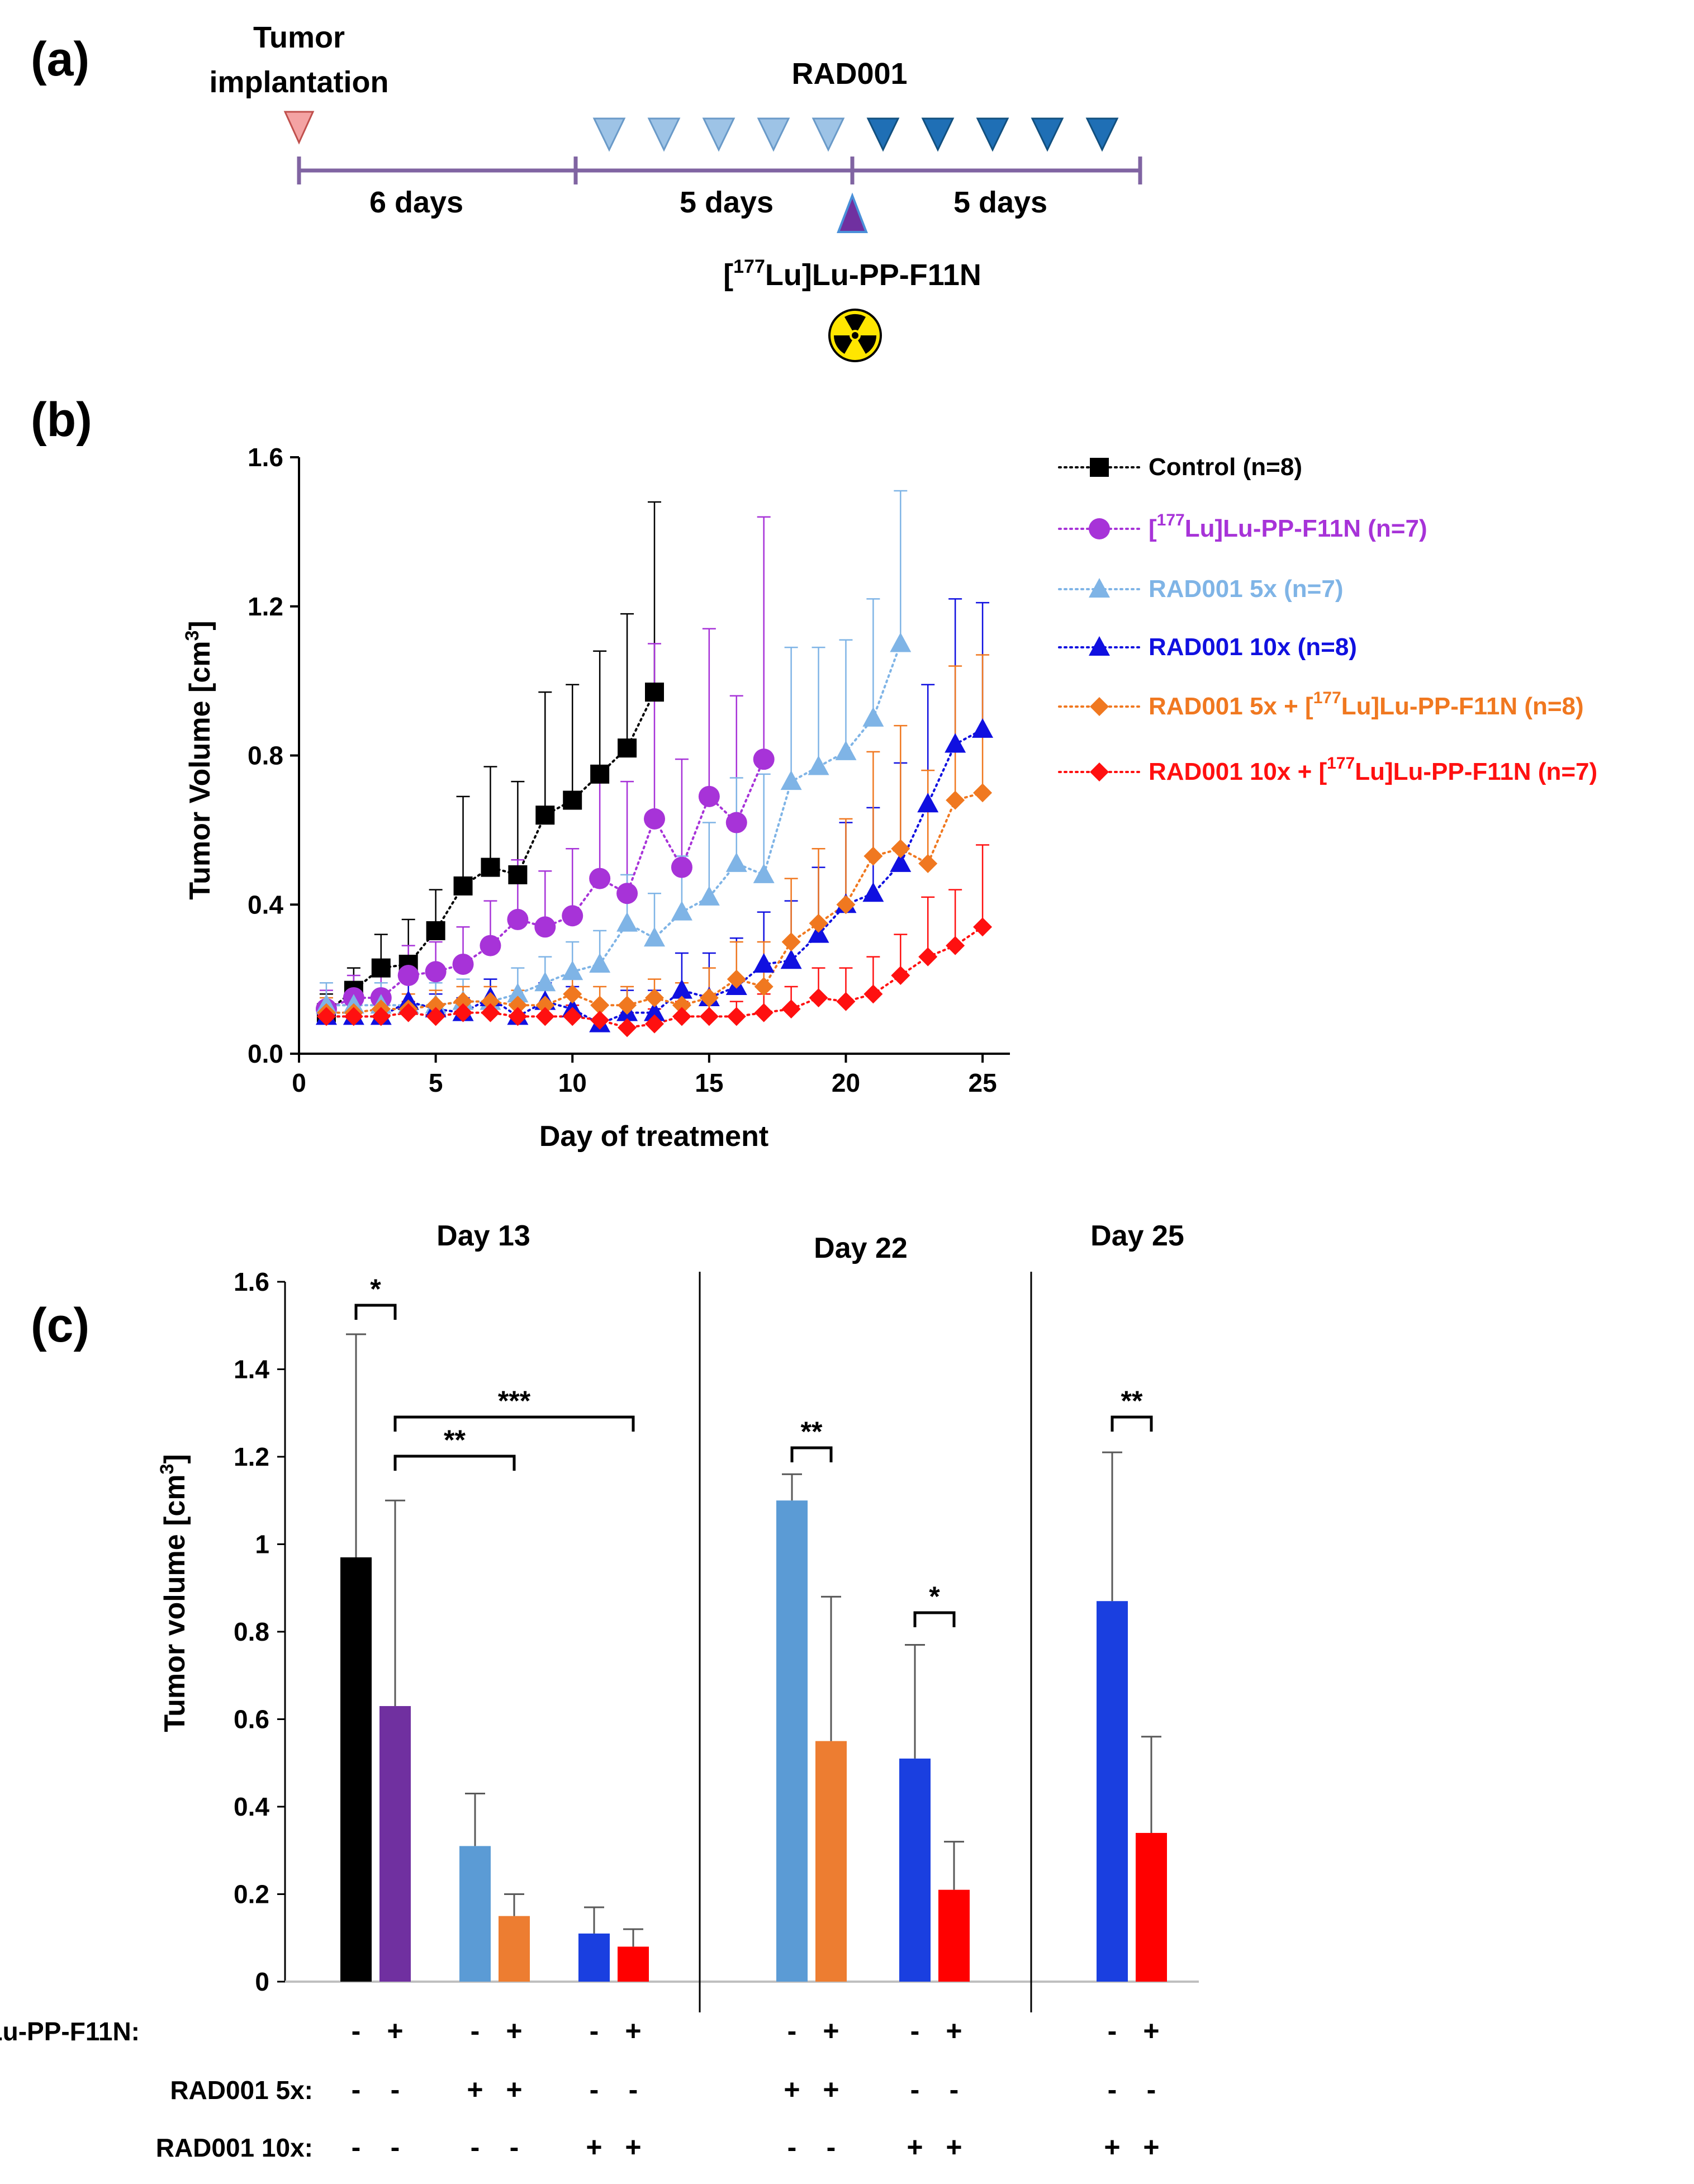 Image resolution: width=1694 pixels, height=2184 pixels. Describe the element at coordinates (727, 202) in the screenshot. I see `period-5-days-a: 5 days` at that location.